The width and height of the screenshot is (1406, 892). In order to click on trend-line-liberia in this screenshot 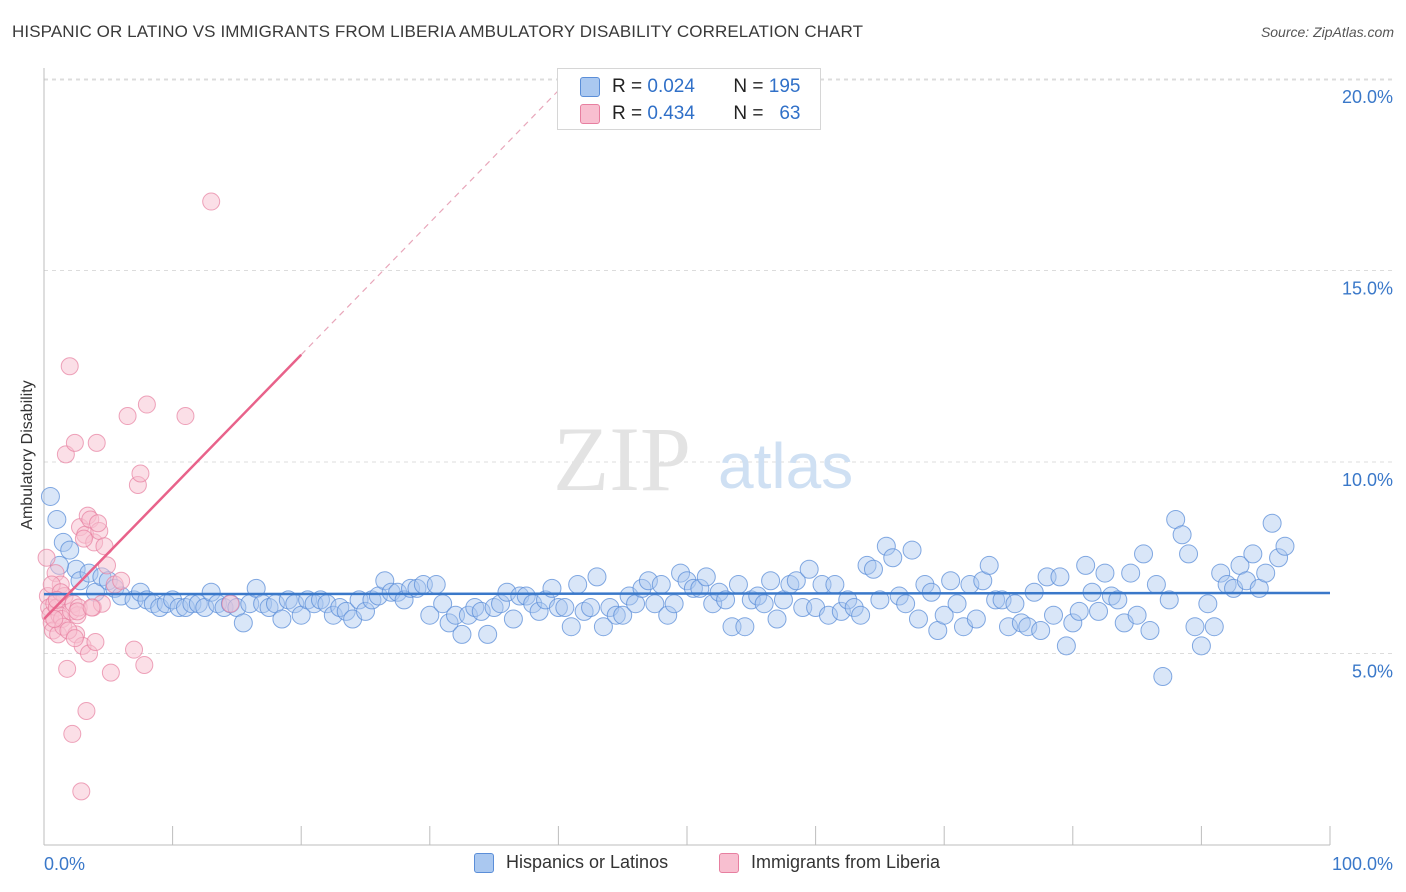, I will do `click(173, 486)`.